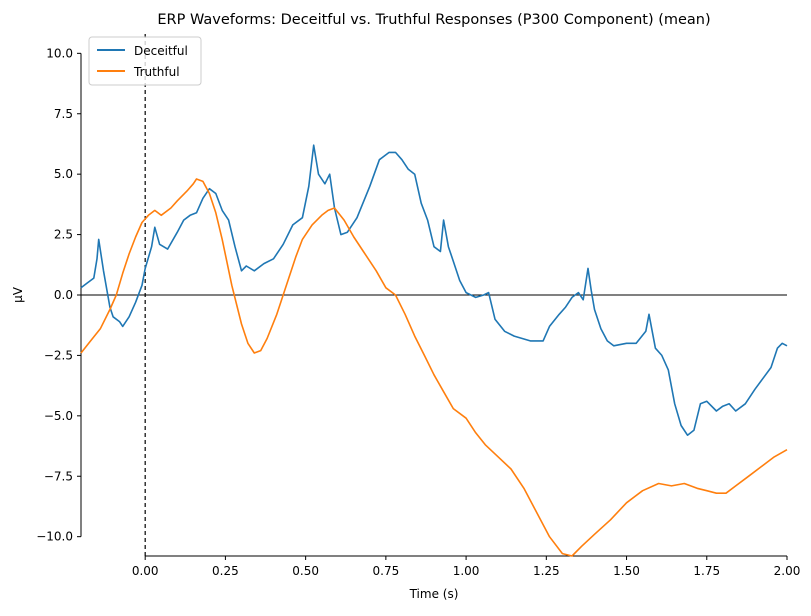  What do you see at coordinates (58, 355) in the screenshot?
I see `y-tick-label: −2.5` at bounding box center [58, 355].